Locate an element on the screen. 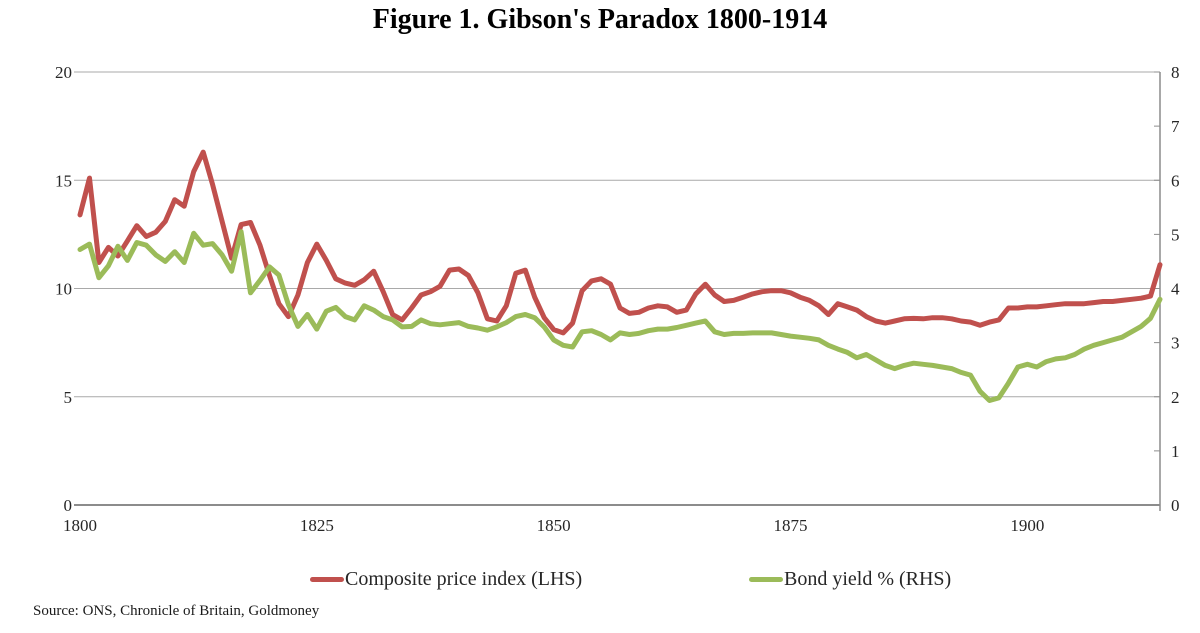 Image resolution: width=1200 pixels, height=633 pixels. composite-price-line-swatch is located at coordinates (327, 579).